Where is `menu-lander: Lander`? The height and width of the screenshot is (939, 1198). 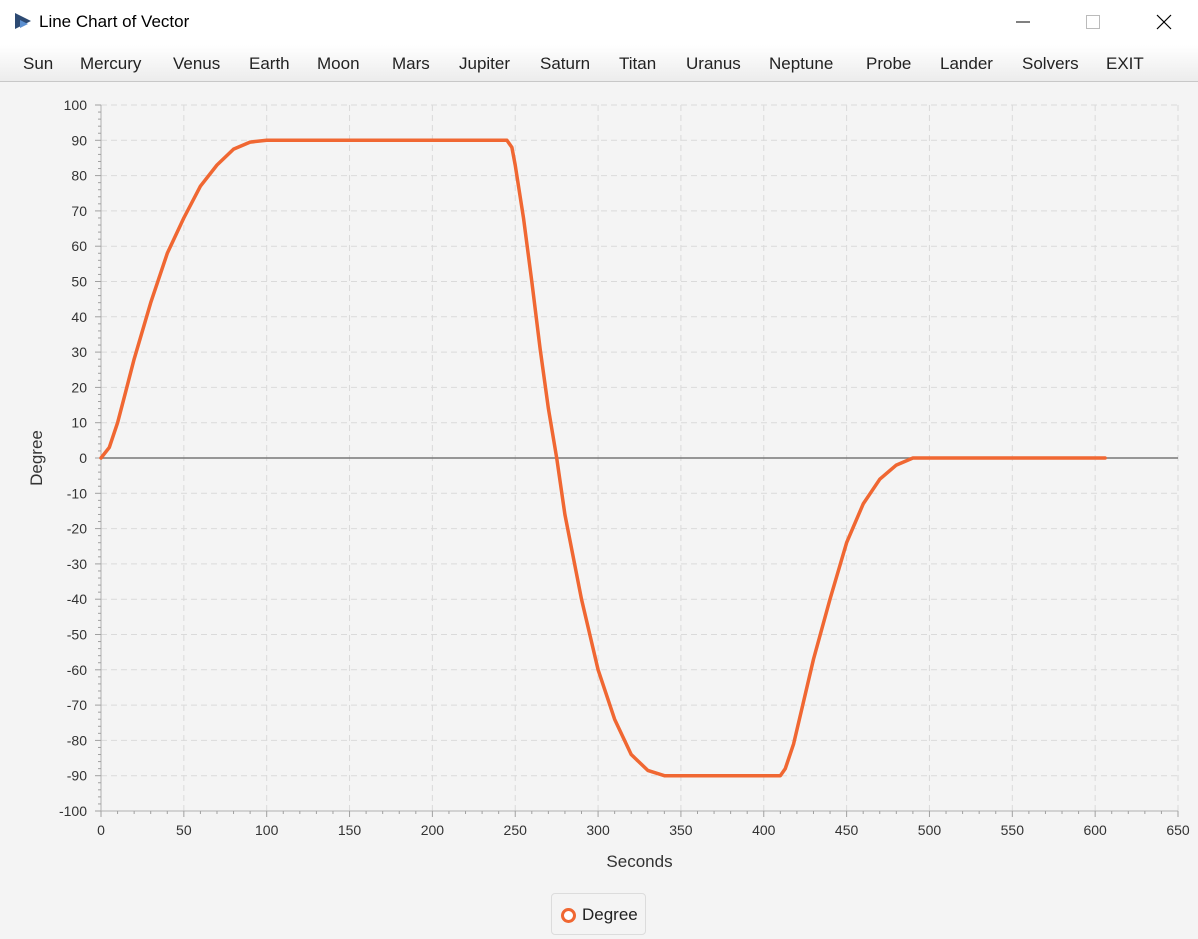
menu-lander: Lander is located at coordinates (966, 63).